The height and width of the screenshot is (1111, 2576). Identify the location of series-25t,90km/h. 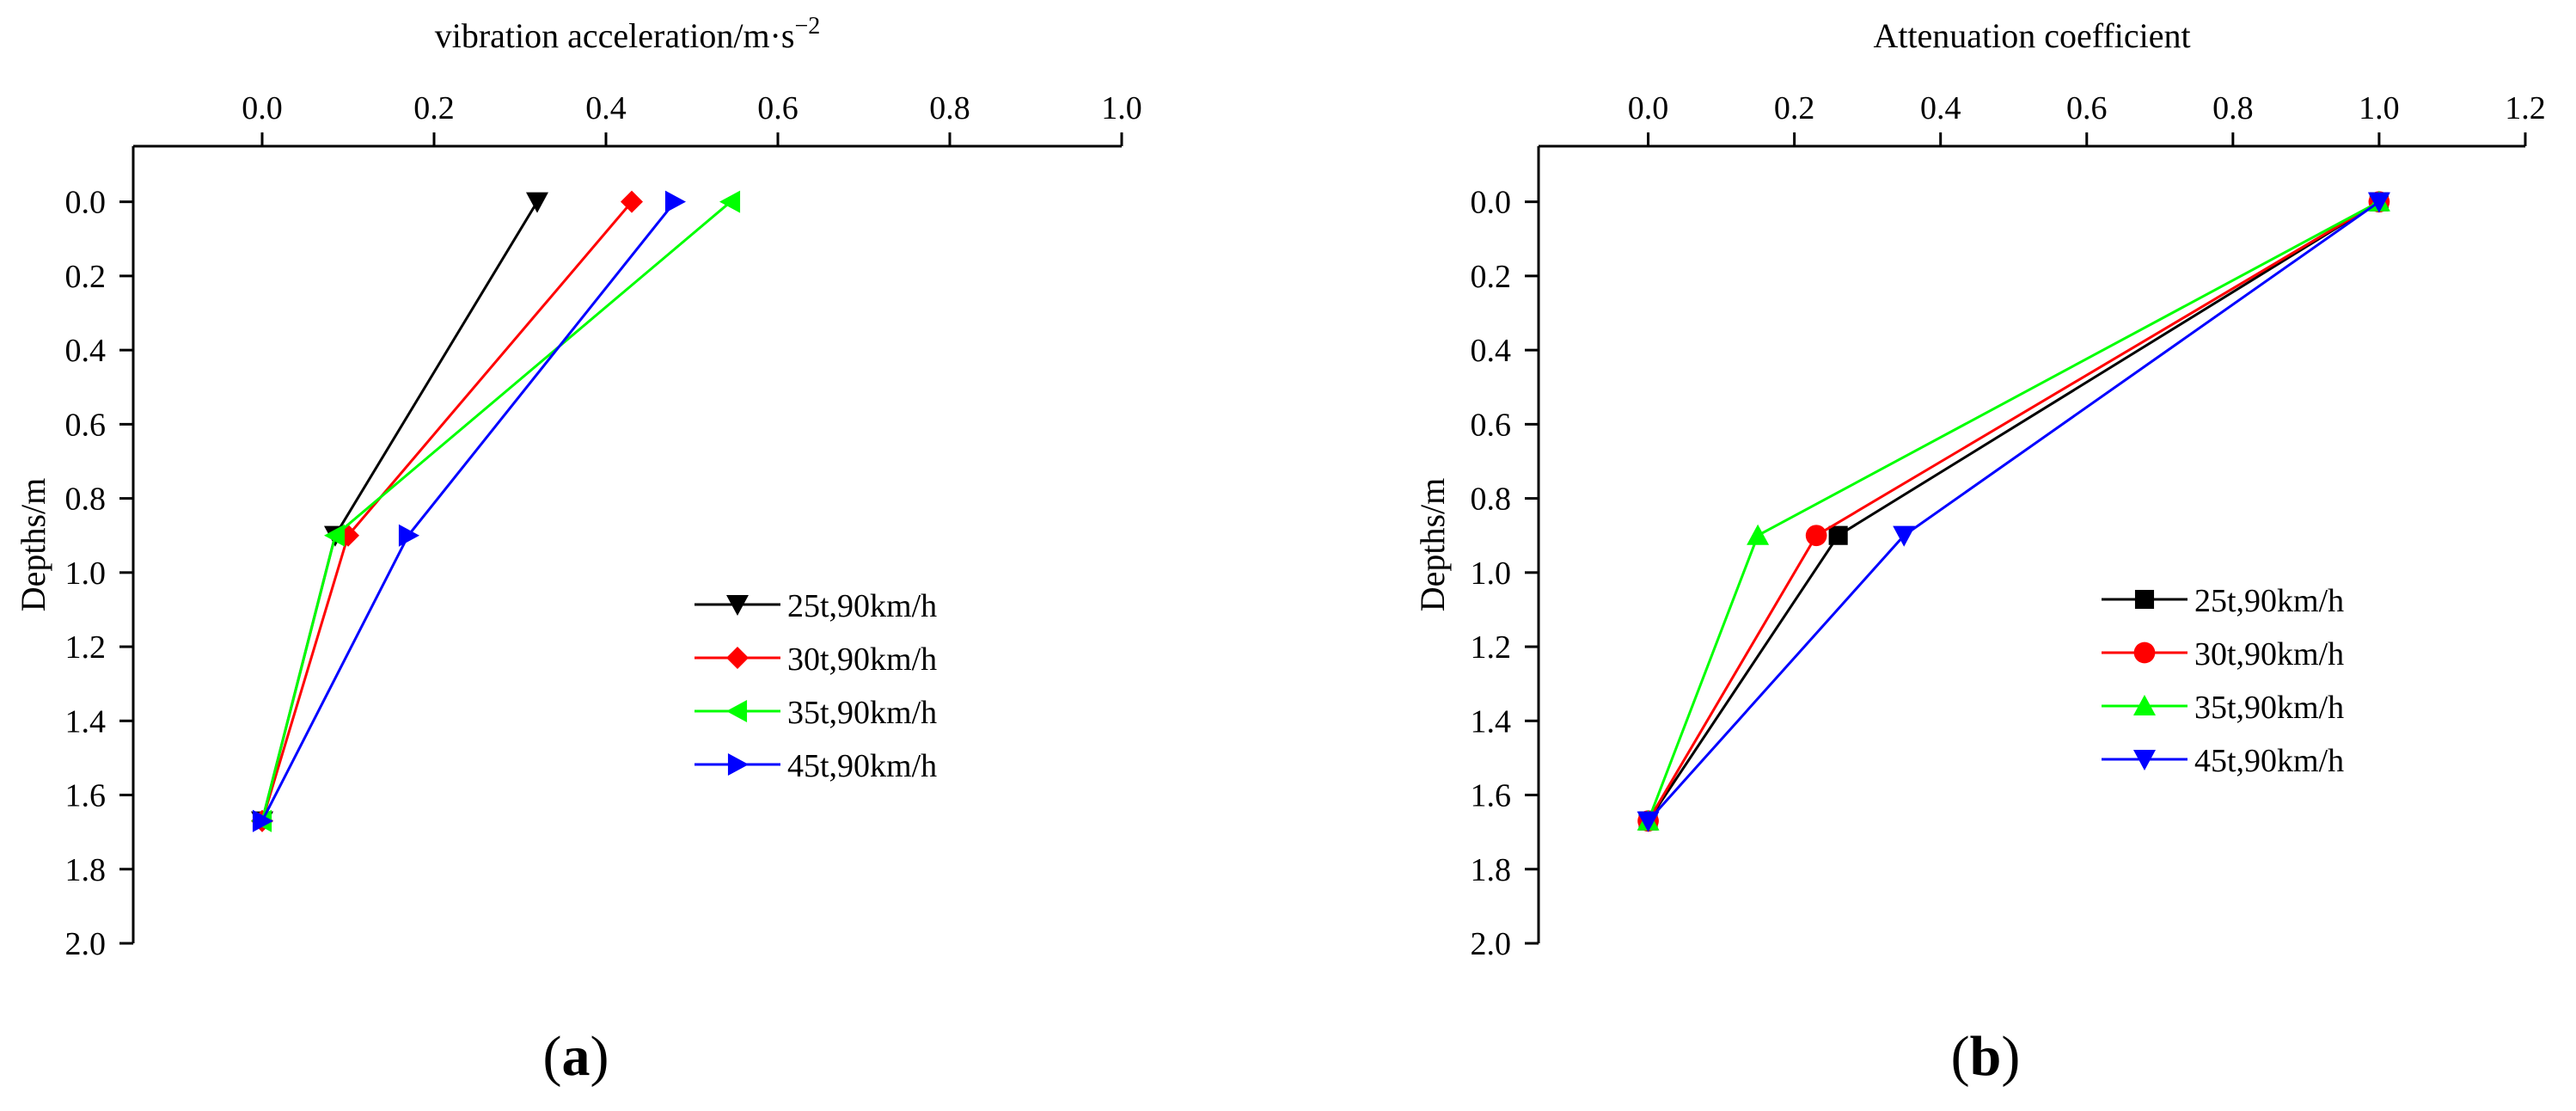
(399, 512).